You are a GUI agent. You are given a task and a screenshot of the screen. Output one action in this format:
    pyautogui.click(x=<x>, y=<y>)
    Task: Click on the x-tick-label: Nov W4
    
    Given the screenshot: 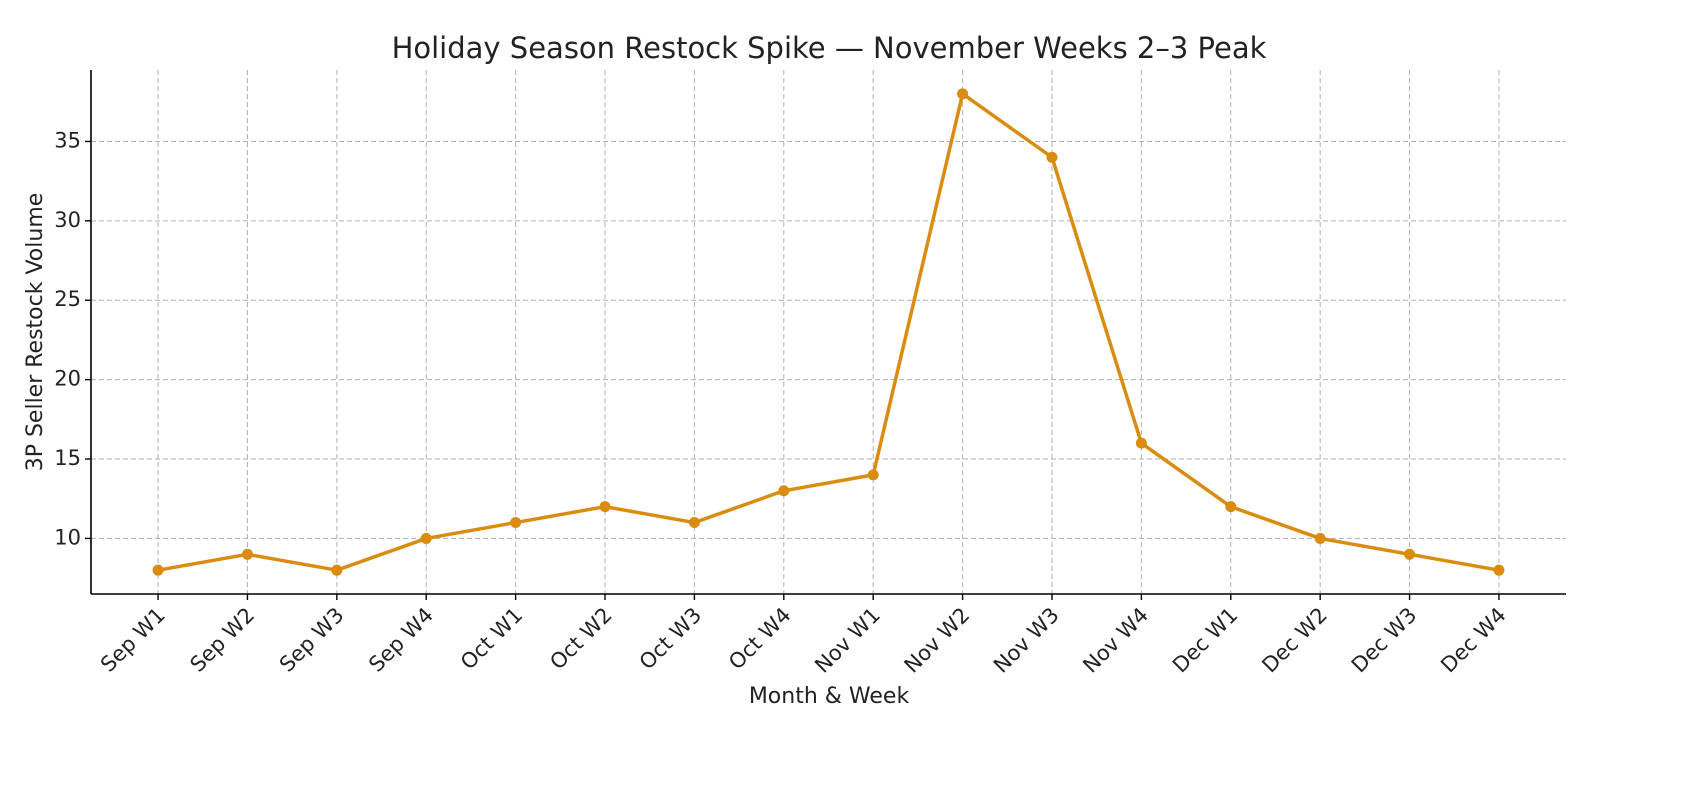 What is the action you would take?
    pyautogui.click(x=1115, y=640)
    